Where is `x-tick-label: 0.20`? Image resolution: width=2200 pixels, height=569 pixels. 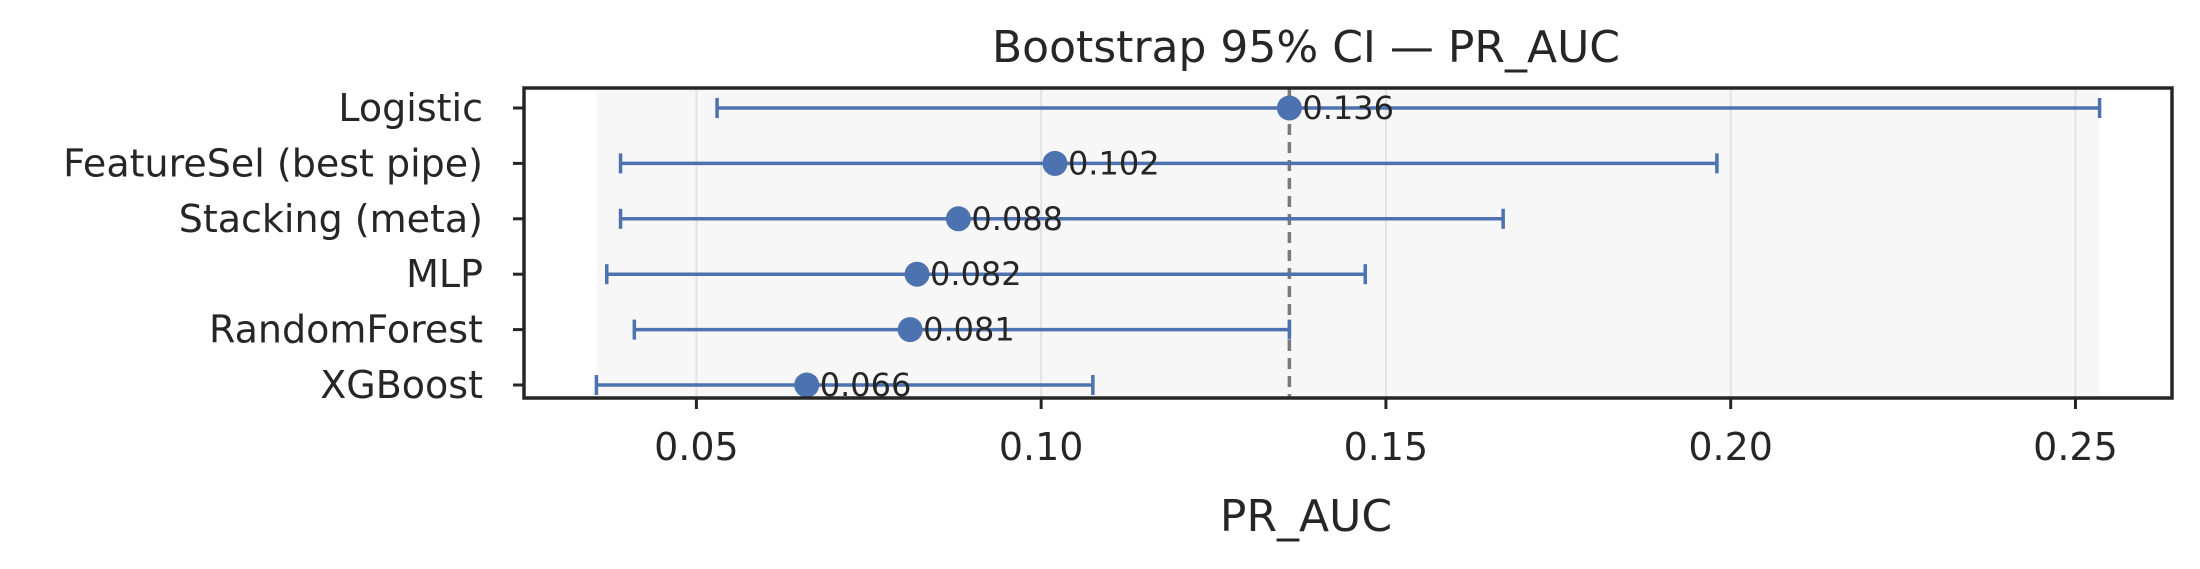
x-tick-label: 0.20 is located at coordinates (1730, 447).